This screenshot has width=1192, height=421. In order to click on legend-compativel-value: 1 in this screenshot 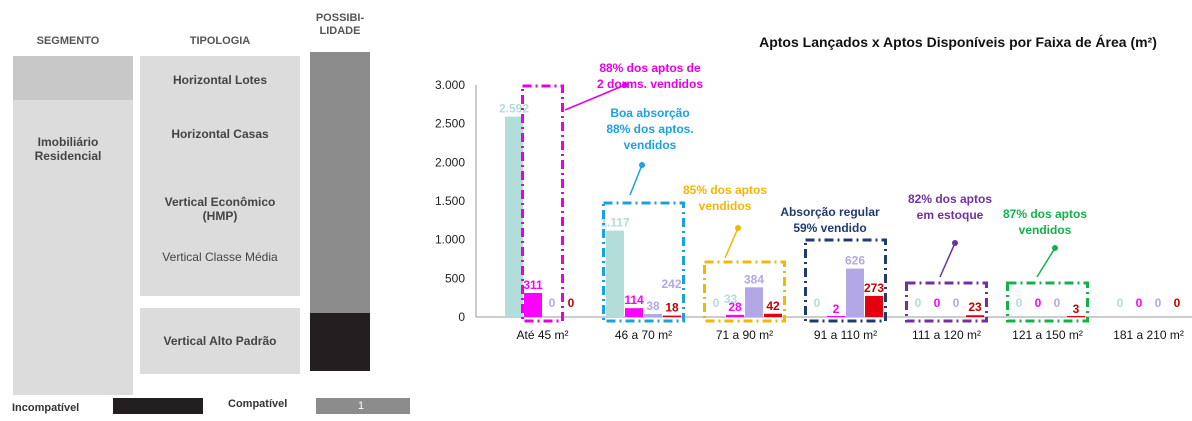, I will do `click(361, 406)`.